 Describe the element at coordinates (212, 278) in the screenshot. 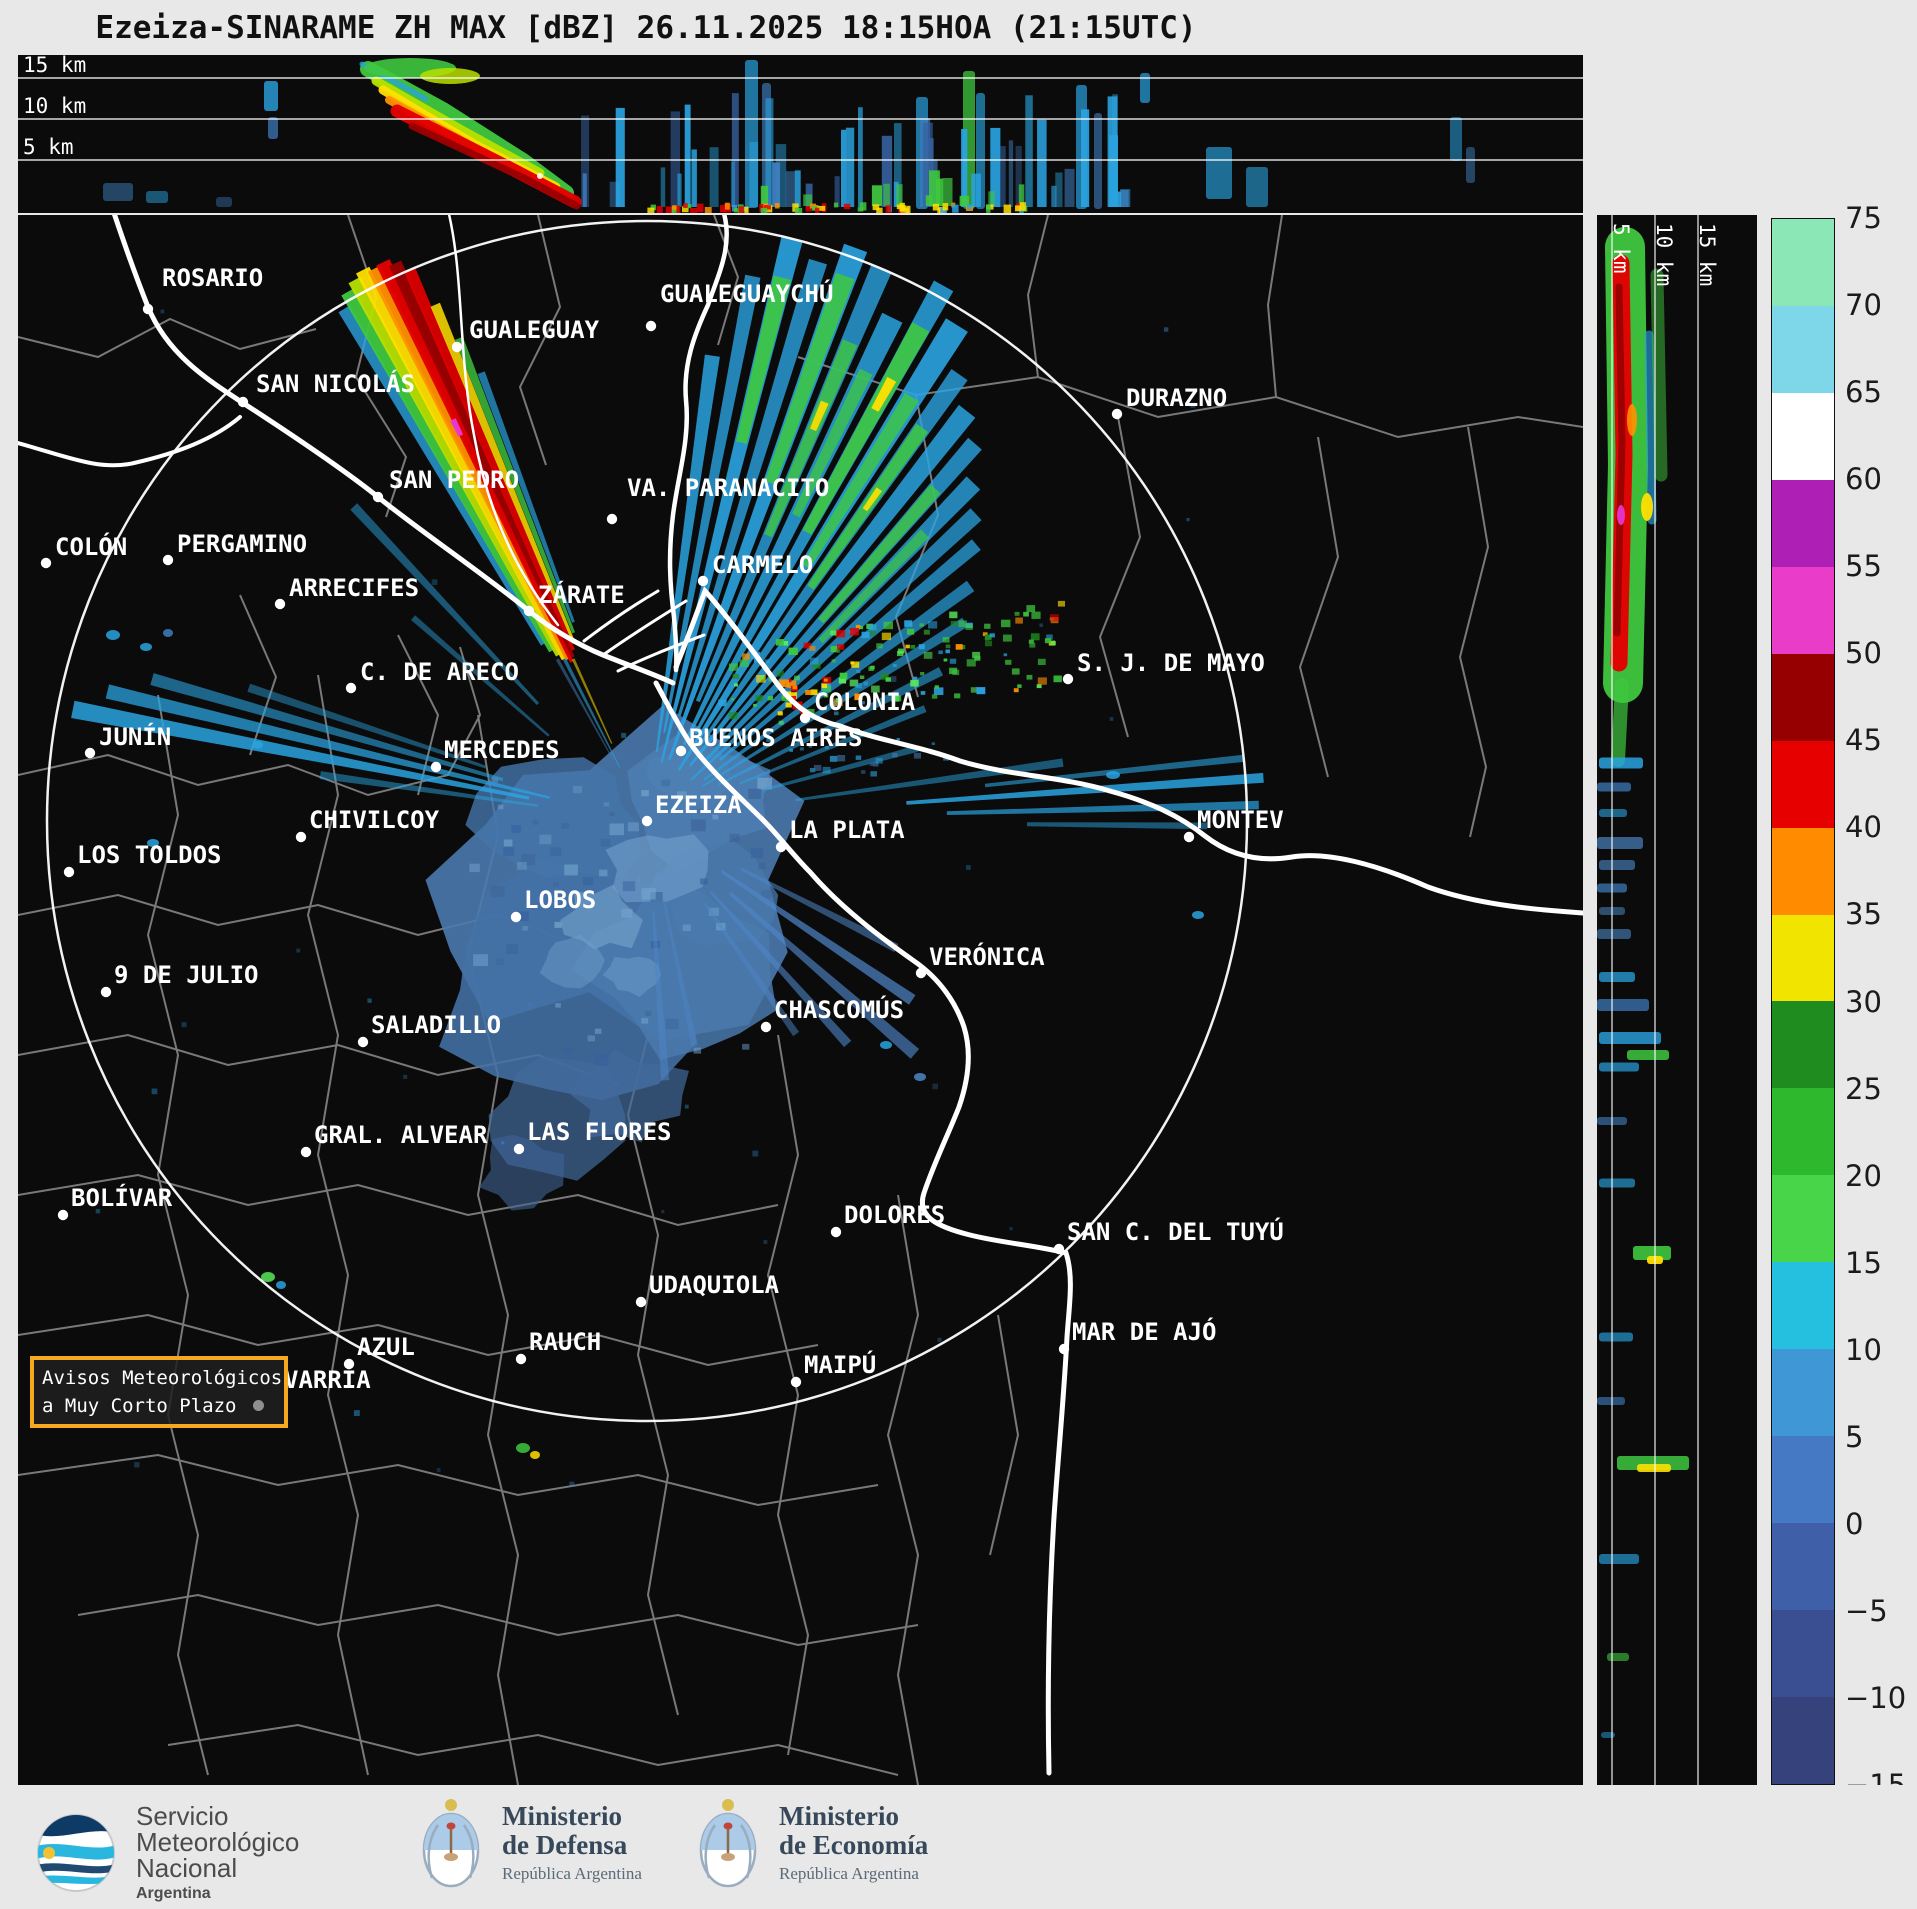

I see `city-label: ROSARIO` at that location.